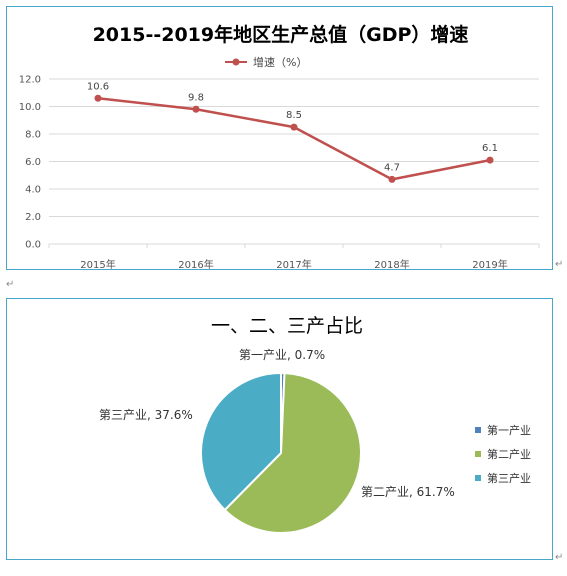 The width and height of the screenshot is (567, 576). What do you see at coordinates (33, 190) in the screenshot?
I see `y-tick-label: 4.0` at bounding box center [33, 190].